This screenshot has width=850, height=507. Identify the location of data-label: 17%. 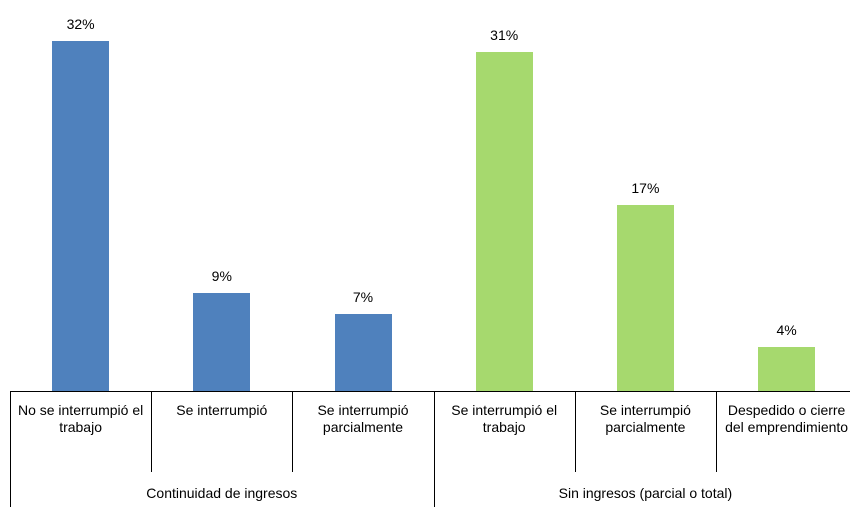
(645, 188).